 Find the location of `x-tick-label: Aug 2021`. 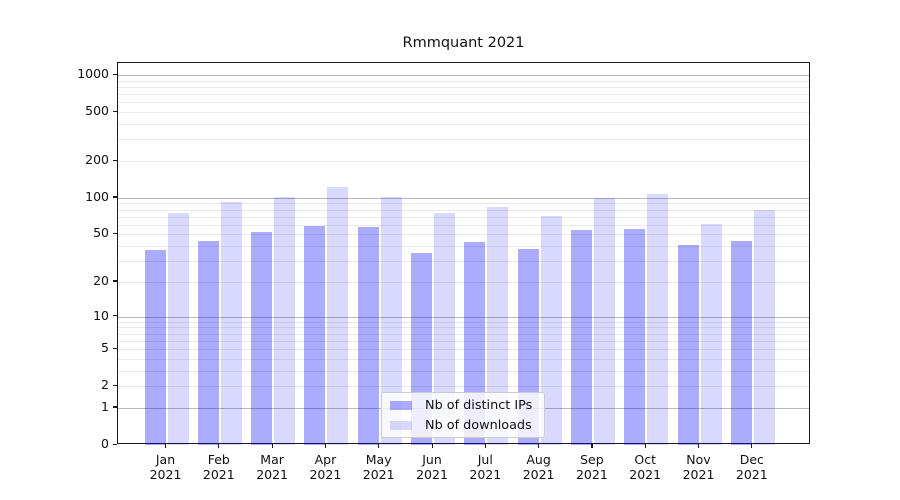

x-tick-label: Aug 2021 is located at coordinates (538, 467).